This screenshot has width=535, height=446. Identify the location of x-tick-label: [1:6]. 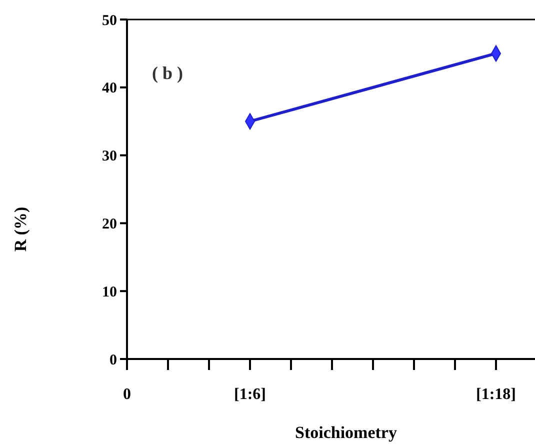
(250, 394).